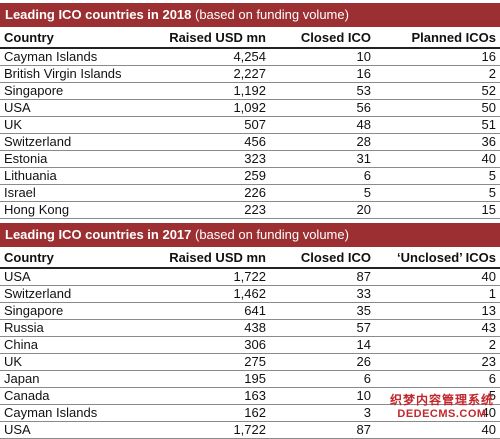 The height and width of the screenshot is (439, 500). What do you see at coordinates (255, 141) in the screenshot?
I see `cell-raised: 456` at bounding box center [255, 141].